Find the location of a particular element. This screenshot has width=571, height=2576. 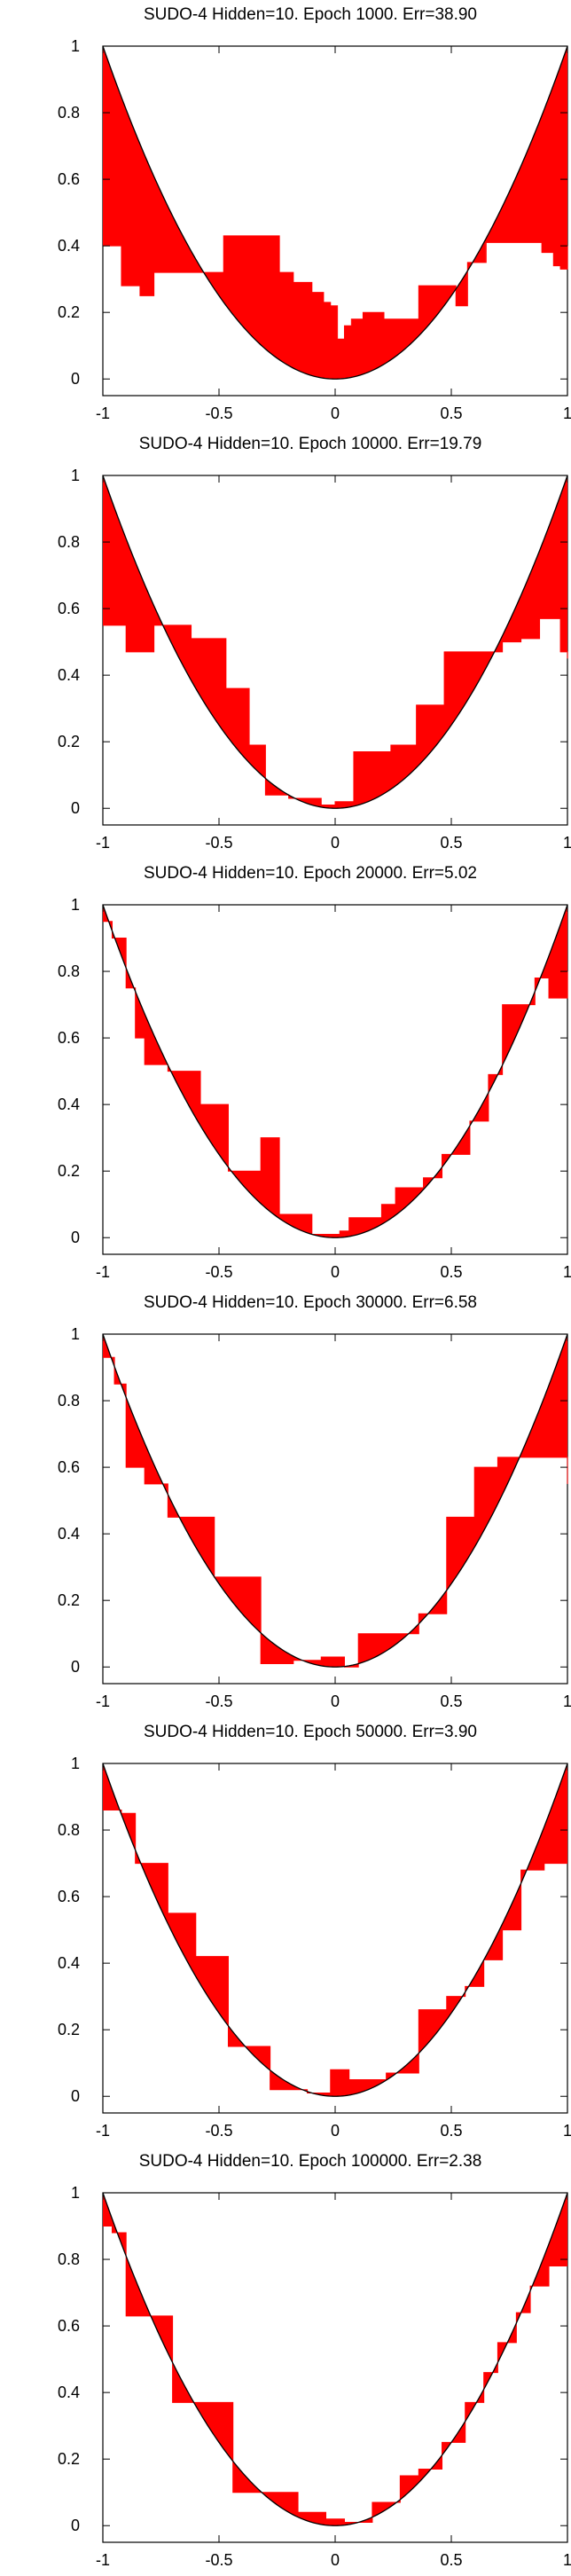

chart-title: SUDO-4 Hidden=10. Epoch 50000. Err=3.90 is located at coordinates (310, 1732).